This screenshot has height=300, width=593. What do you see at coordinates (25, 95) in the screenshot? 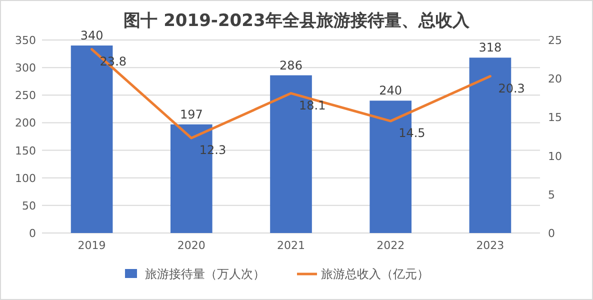
I see `y-tick-label: 250` at bounding box center [25, 95].